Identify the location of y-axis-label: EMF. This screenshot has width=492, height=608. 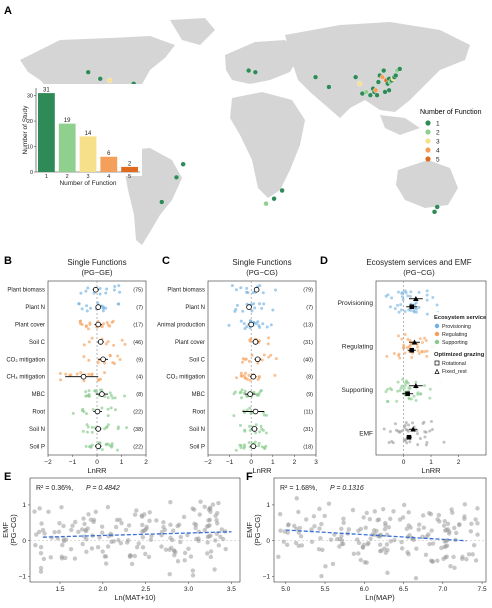
(5, 530).